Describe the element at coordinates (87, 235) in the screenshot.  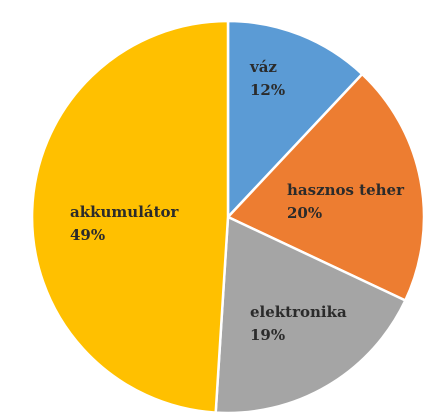
I see `slice-percent-label-3: 49%` at that location.